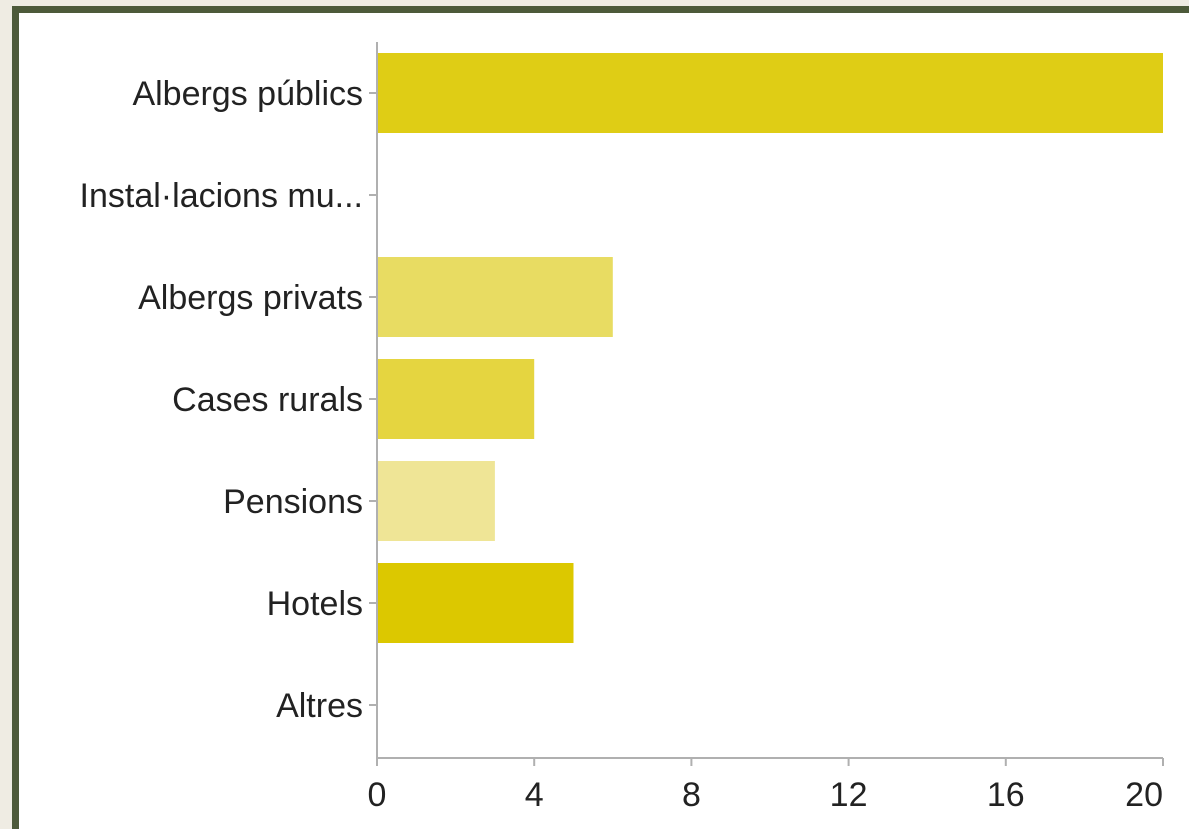 Image resolution: width=1189 pixels, height=829 pixels. What do you see at coordinates (267, 400) in the screenshot?
I see `category-label-3: Cases rurals` at bounding box center [267, 400].